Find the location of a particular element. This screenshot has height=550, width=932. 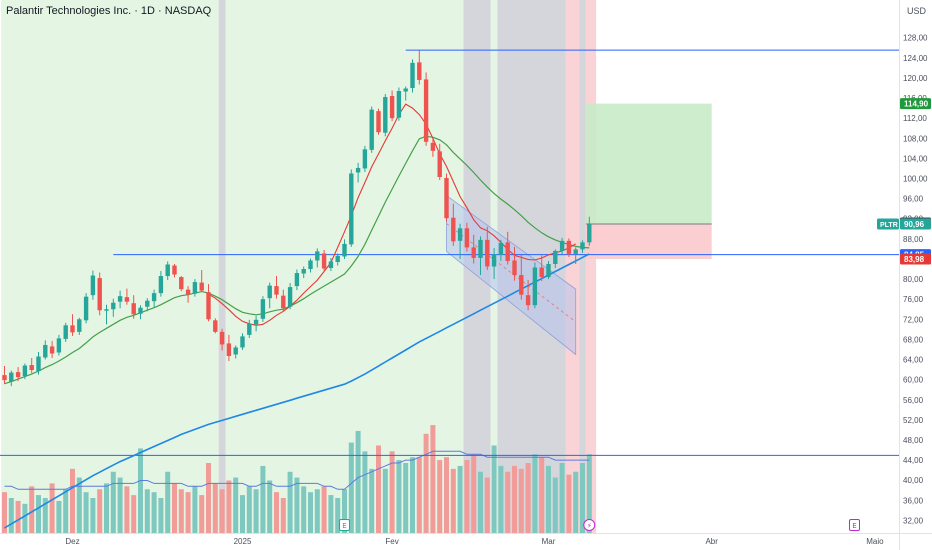

event-marker-label: E is located at coordinates (854, 526).